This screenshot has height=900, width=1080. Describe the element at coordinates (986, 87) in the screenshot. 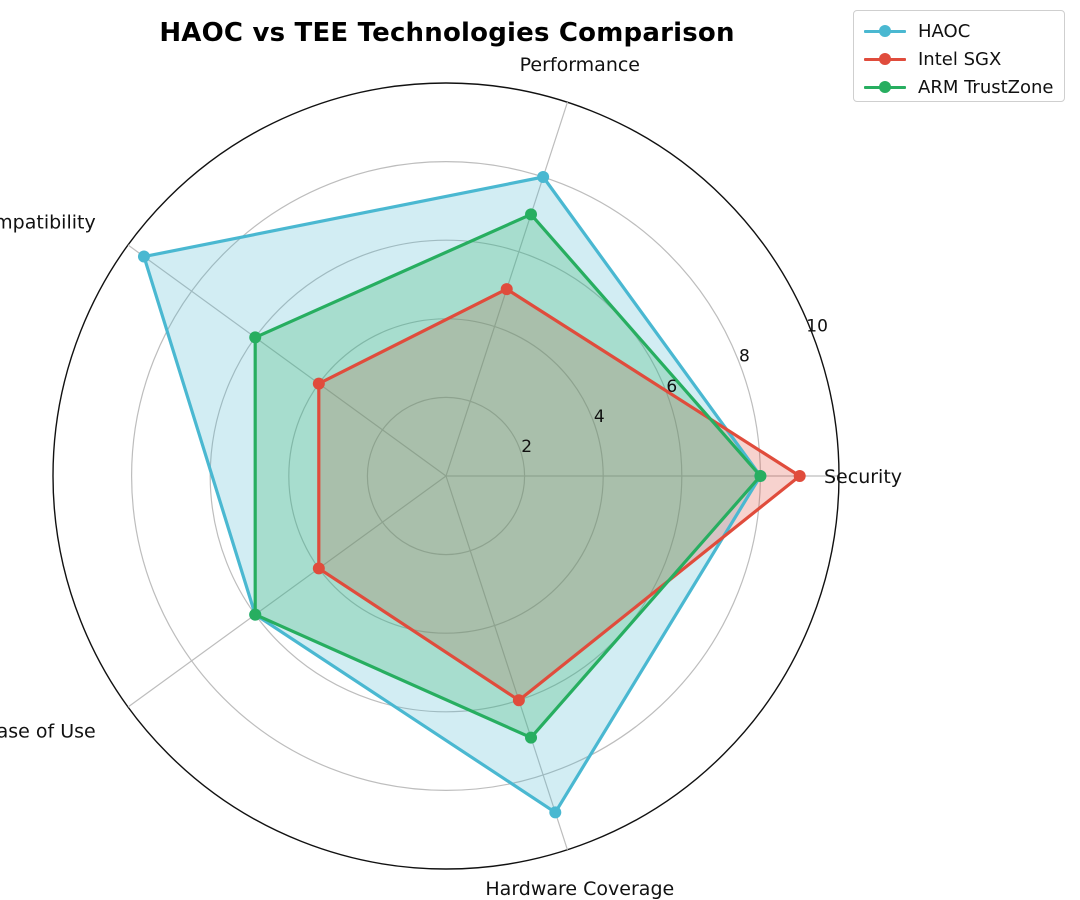

I see `legend-label: ARM TrustZone` at that location.